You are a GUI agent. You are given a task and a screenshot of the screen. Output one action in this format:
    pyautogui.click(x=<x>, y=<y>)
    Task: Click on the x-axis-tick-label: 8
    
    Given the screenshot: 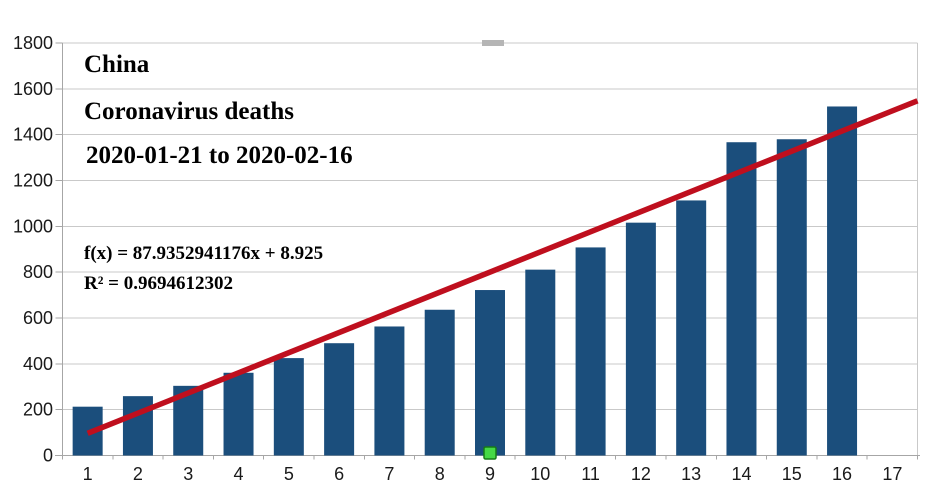 What is the action you would take?
    pyautogui.click(x=440, y=474)
    